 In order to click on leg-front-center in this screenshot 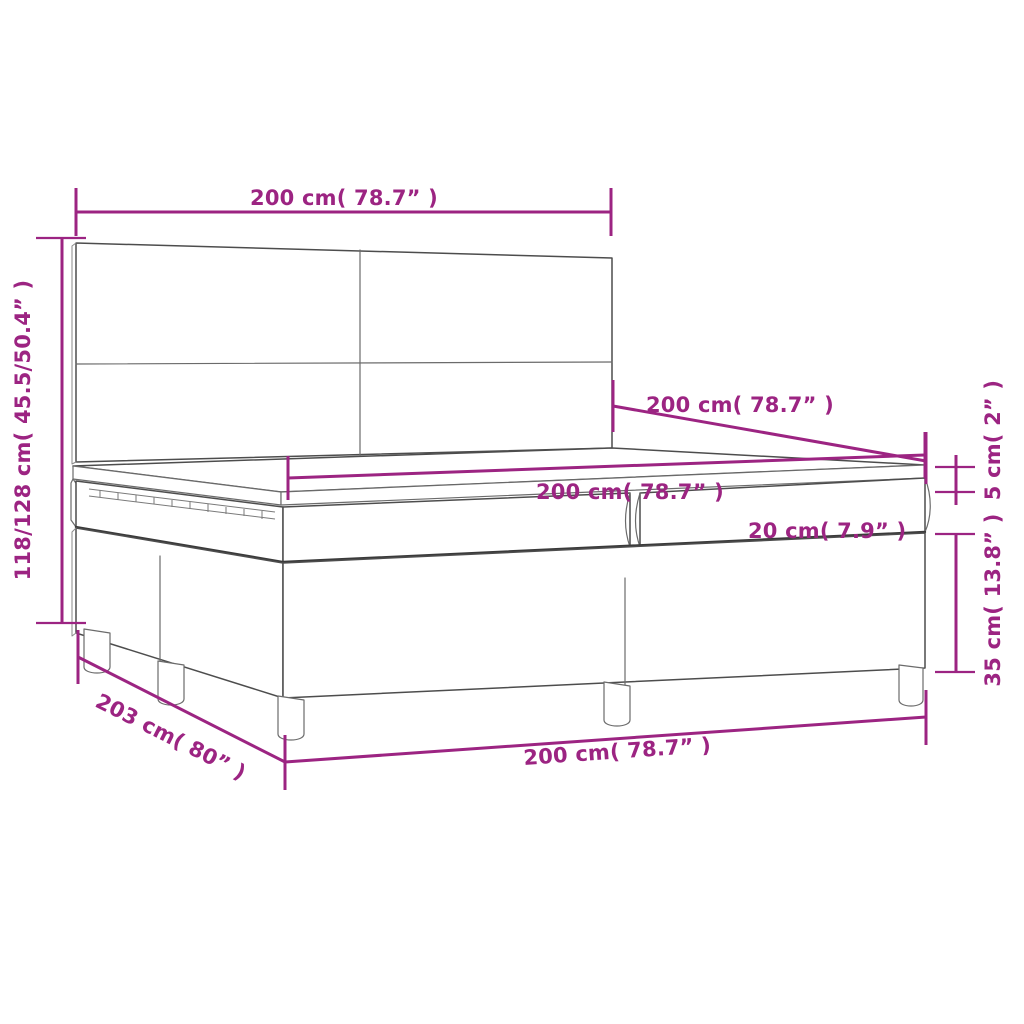, I will do `click(291, 718)`.